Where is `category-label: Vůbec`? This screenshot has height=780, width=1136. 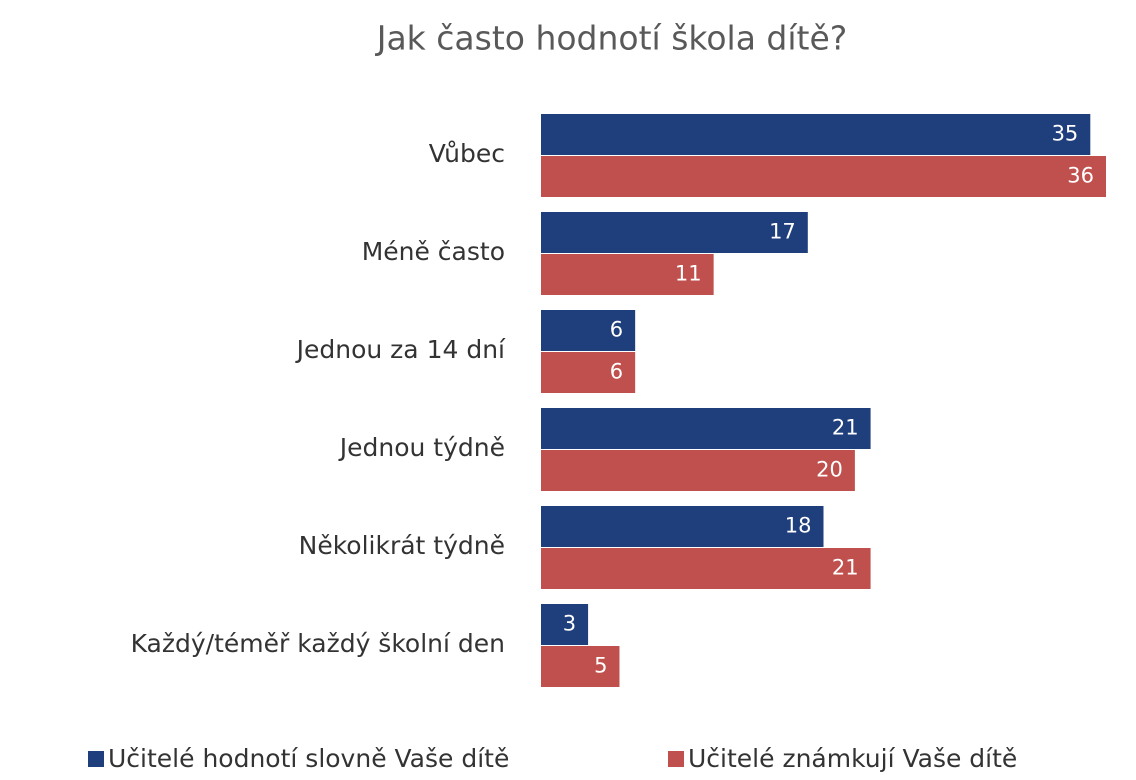
category-label: Vůbec is located at coordinates (467, 153).